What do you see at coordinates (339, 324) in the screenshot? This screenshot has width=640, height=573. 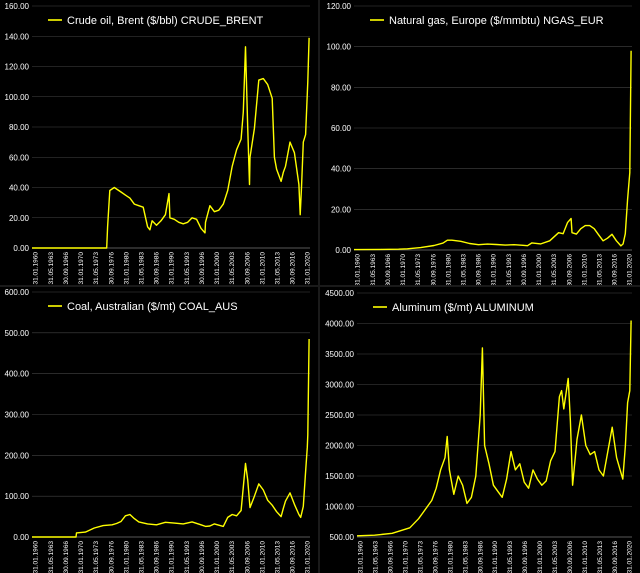 I see `y-tick-label: 4000.00` at bounding box center [339, 324].